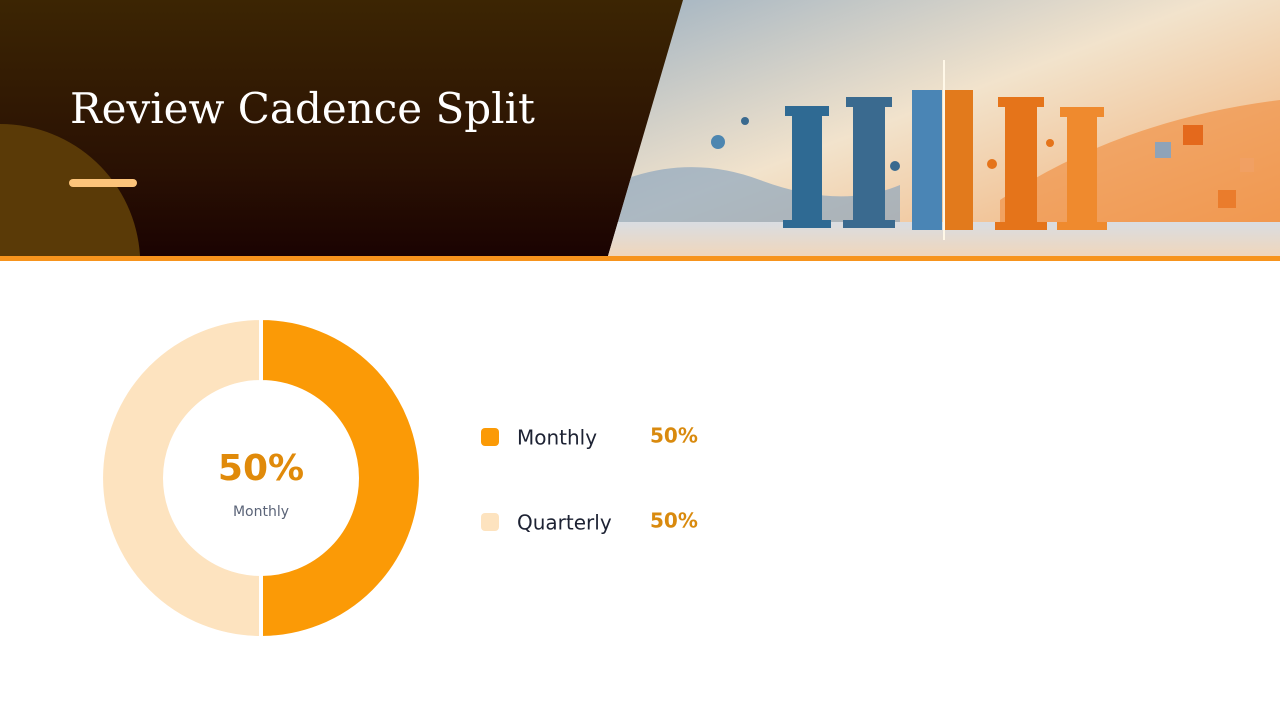  Describe the element at coordinates (640, 258) in the screenshot. I see `header-rule` at that location.